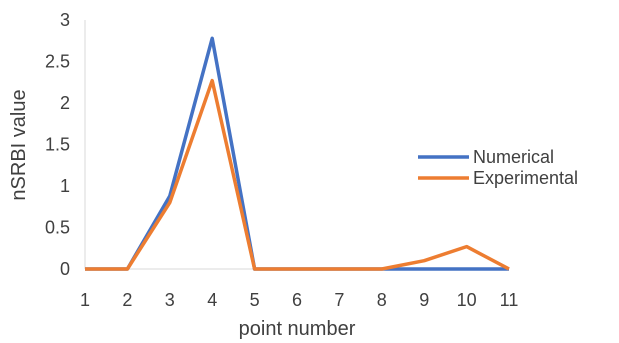 The image size is (619, 343). Describe the element at coordinates (65, 103) in the screenshot. I see `y-tick-label: 2` at that location.